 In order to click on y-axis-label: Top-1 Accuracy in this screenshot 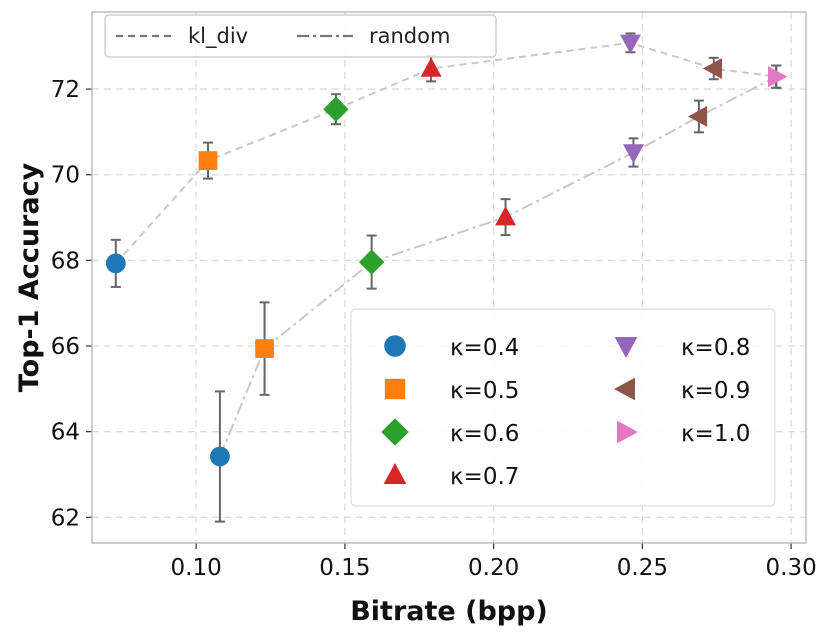, I will do `click(29, 277)`.